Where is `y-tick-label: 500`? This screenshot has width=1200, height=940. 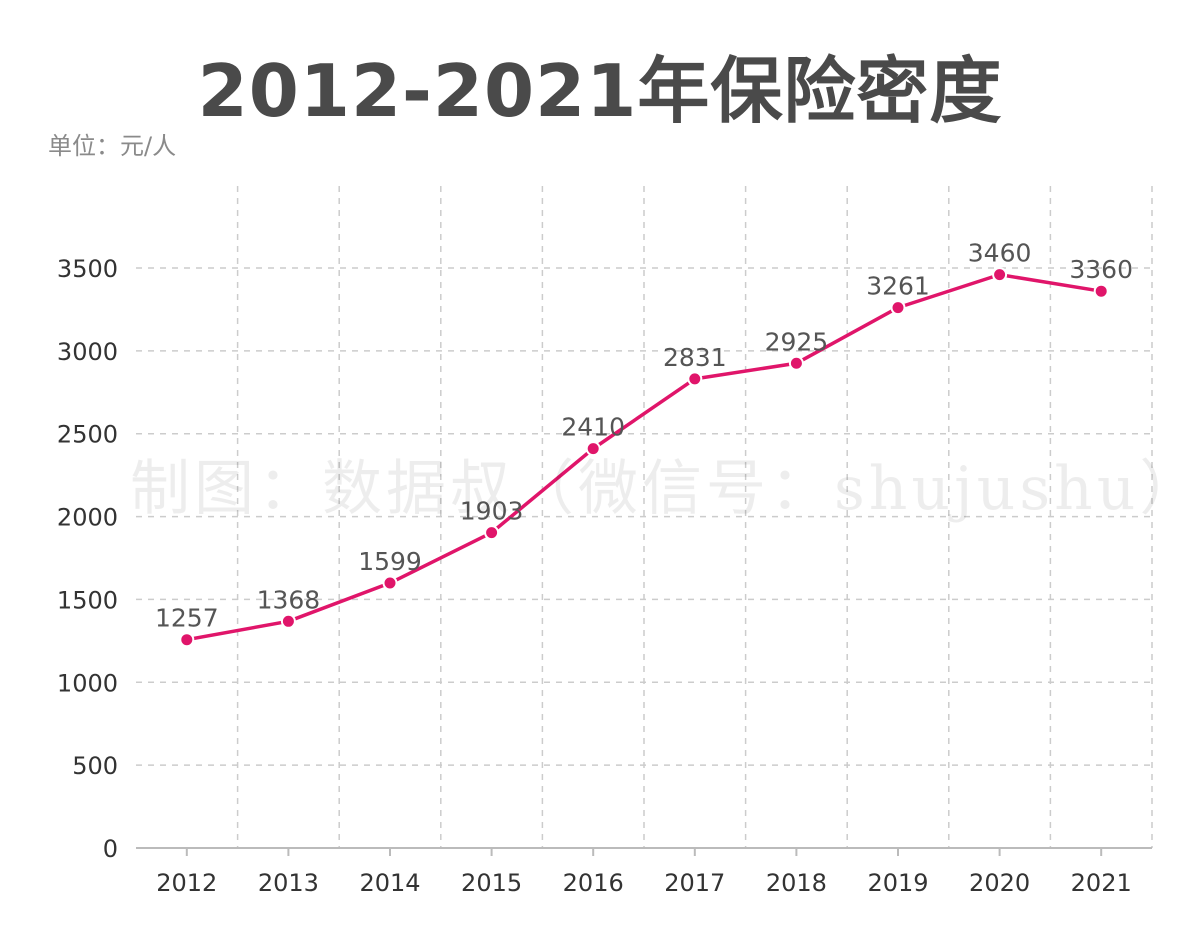 y-tick-label: 500 is located at coordinates (95, 766).